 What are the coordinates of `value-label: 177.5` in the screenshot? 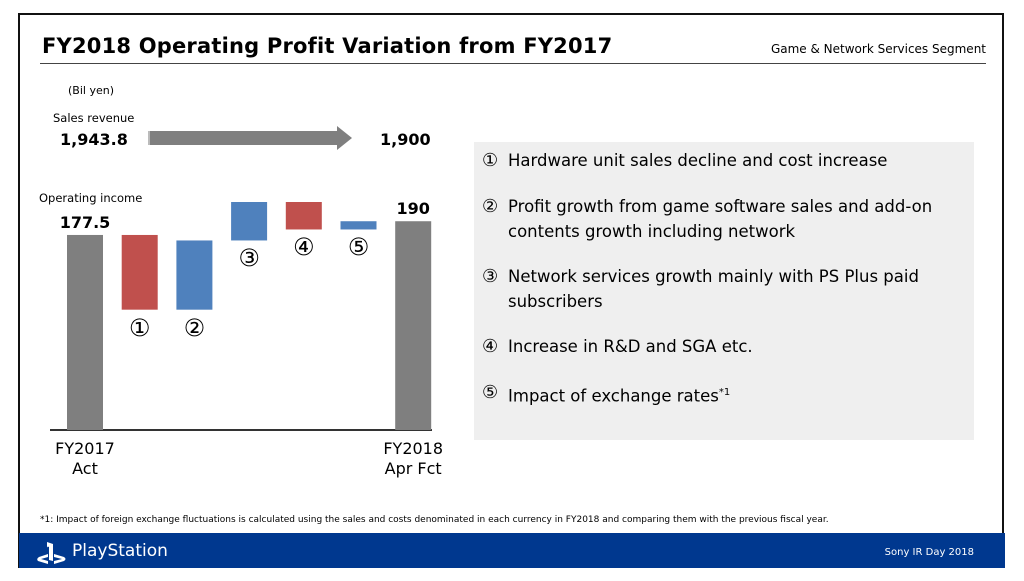 It's located at (85, 222).